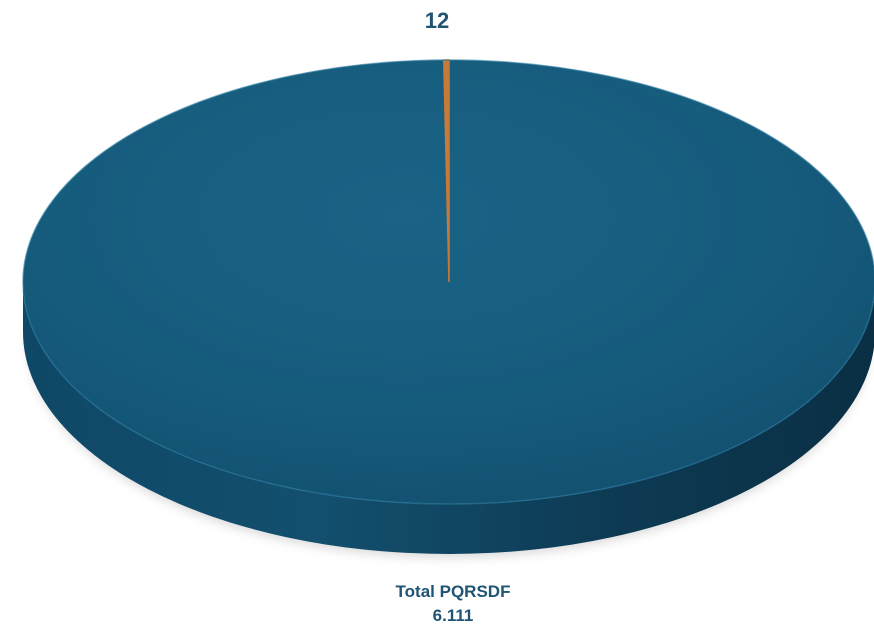 This screenshot has width=874, height=639. I want to click on slice-name-total: Total PQRSDF, so click(453, 591).